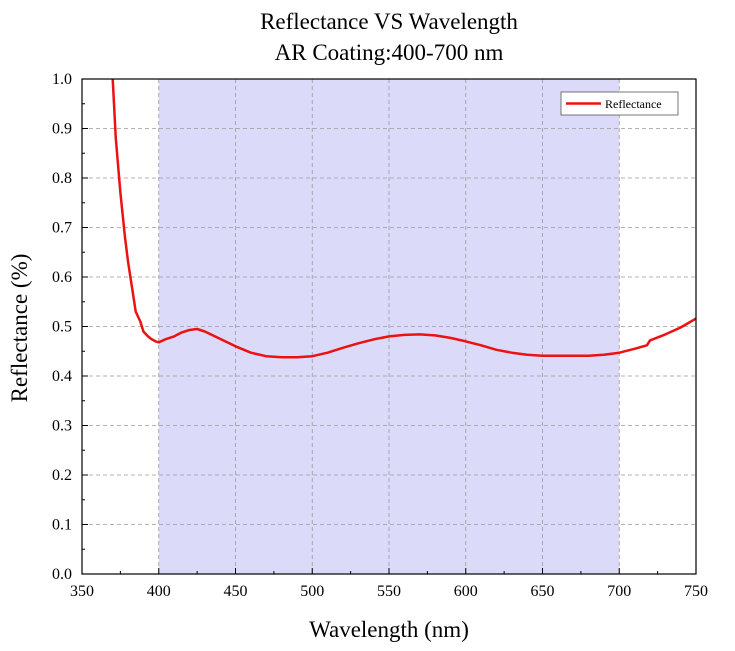 The height and width of the screenshot is (651, 735). What do you see at coordinates (633, 104) in the screenshot?
I see `legend-label-reflectance: Reflectance` at bounding box center [633, 104].